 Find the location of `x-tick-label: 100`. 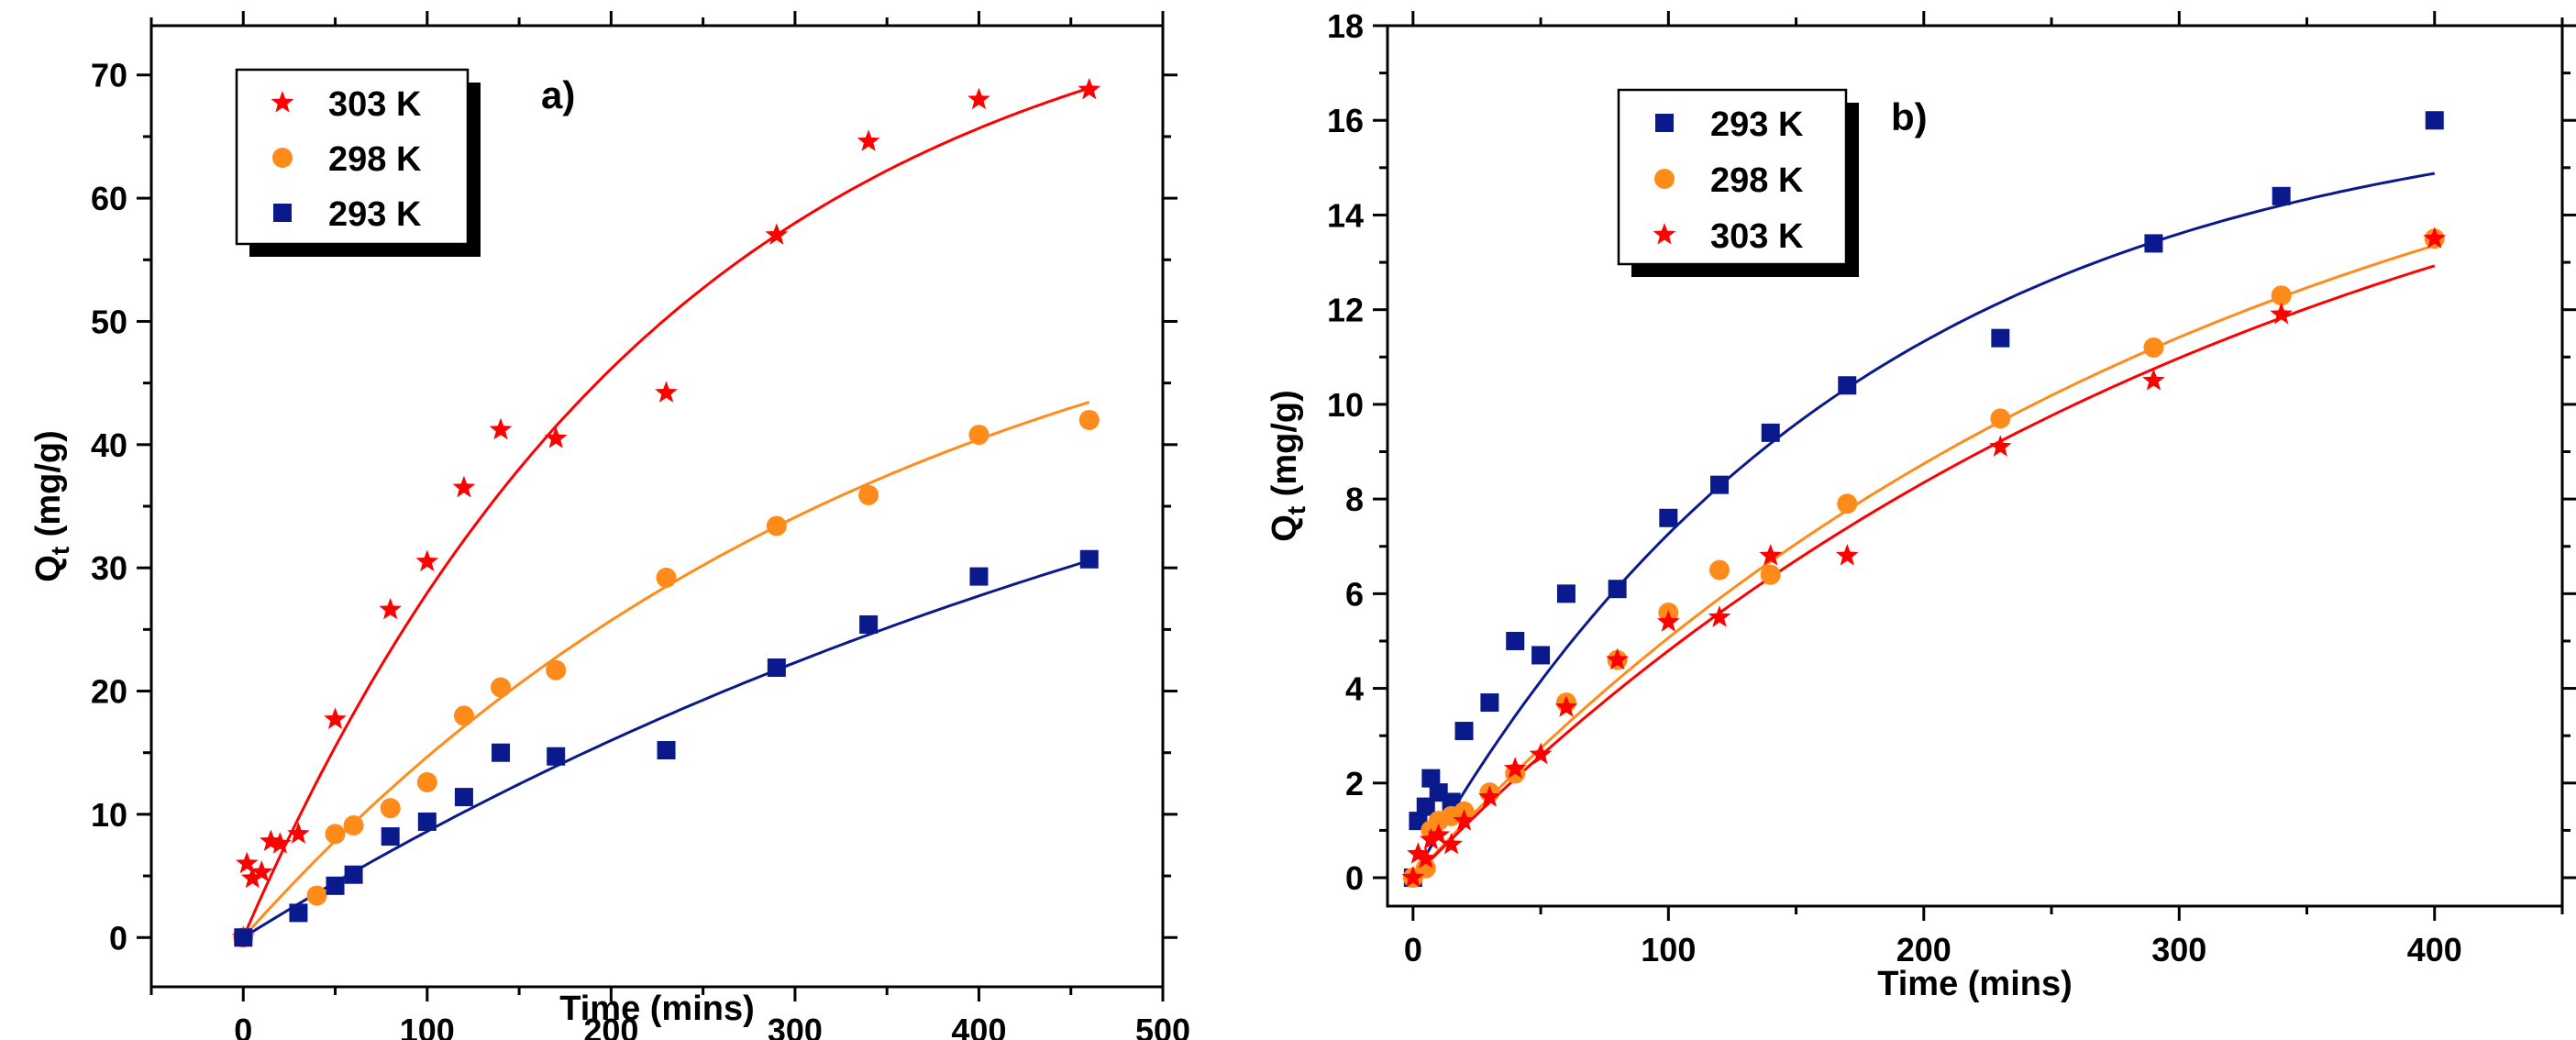

x-tick-label: 100 is located at coordinates (1668, 949).